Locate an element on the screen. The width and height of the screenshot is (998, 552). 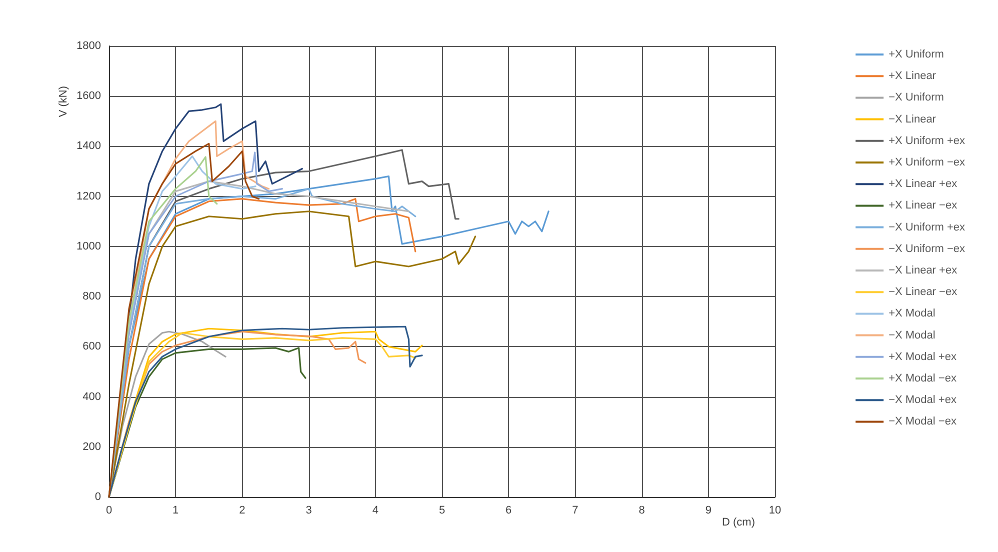
y-tick-label: 1600 is located at coordinates (88, 96).